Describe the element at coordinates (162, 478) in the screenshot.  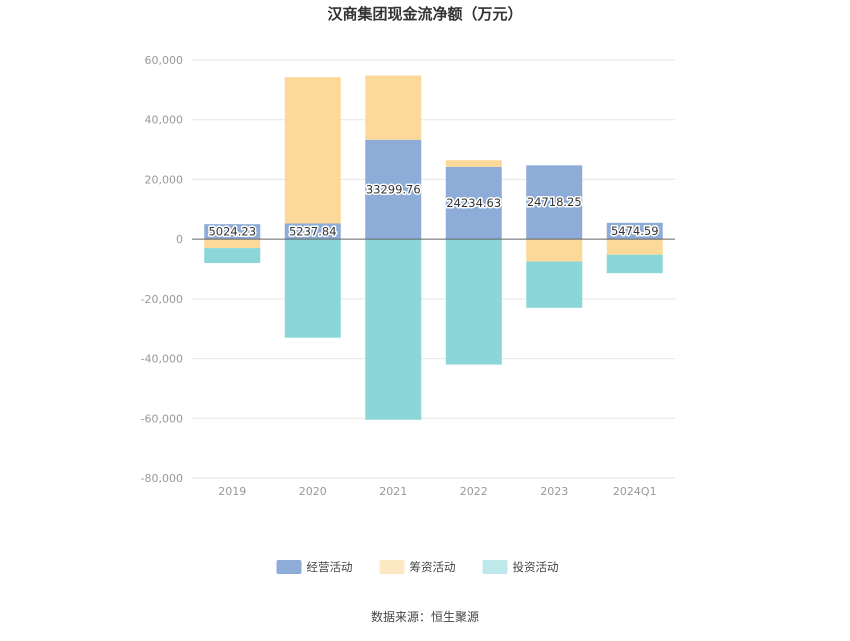
I see `y-tick-label: -80,000` at that location.